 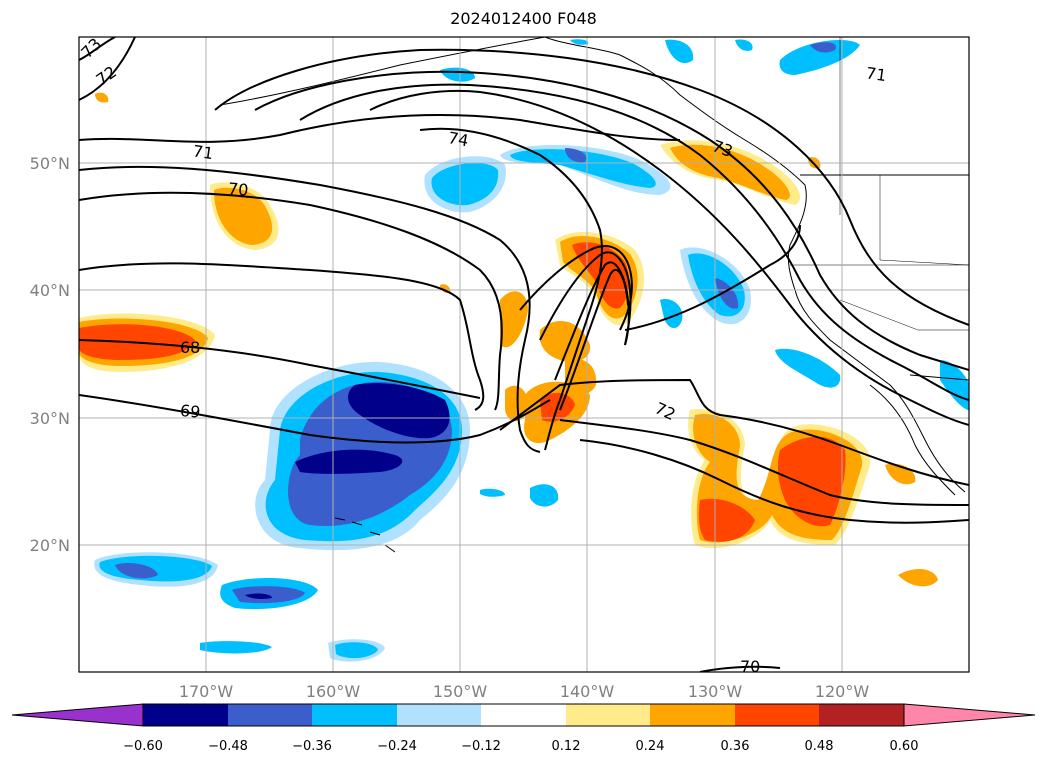 What do you see at coordinates (228, 746) in the screenshot?
I see `colorbar-tick-label: −0.48` at bounding box center [228, 746].